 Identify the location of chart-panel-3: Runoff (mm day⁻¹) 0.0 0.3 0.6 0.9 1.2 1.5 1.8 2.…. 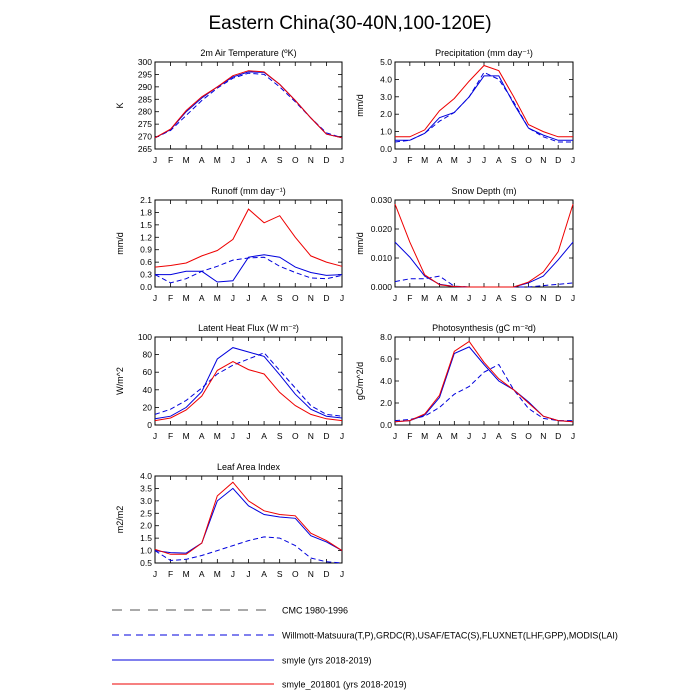
(229, 244).